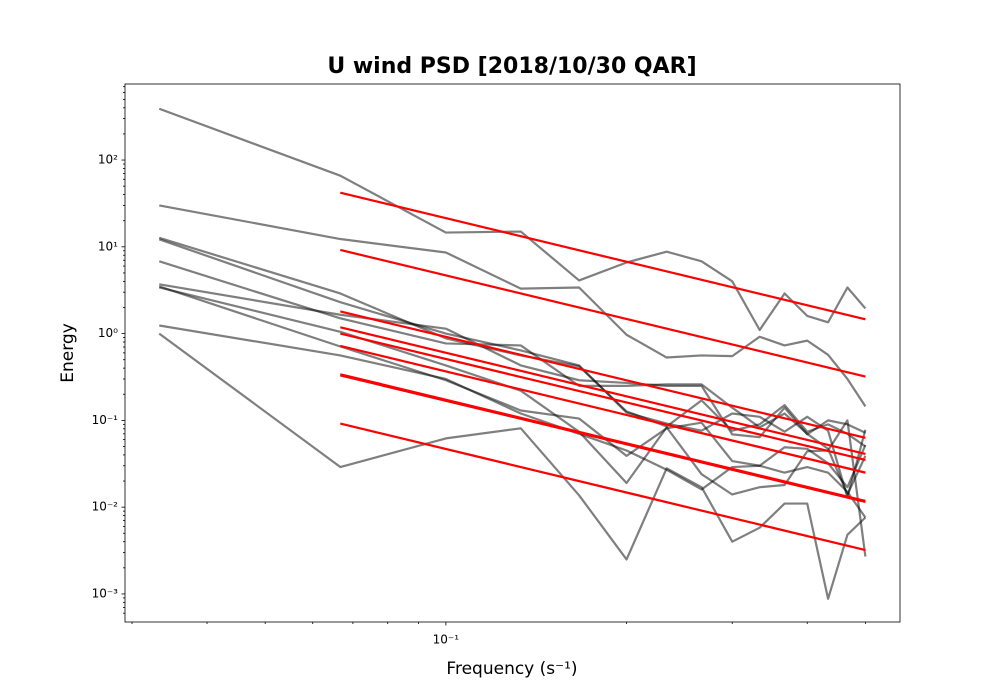  Describe the element at coordinates (105, 420) in the screenshot. I see `y-tick-label: 10⁻¹` at that location.